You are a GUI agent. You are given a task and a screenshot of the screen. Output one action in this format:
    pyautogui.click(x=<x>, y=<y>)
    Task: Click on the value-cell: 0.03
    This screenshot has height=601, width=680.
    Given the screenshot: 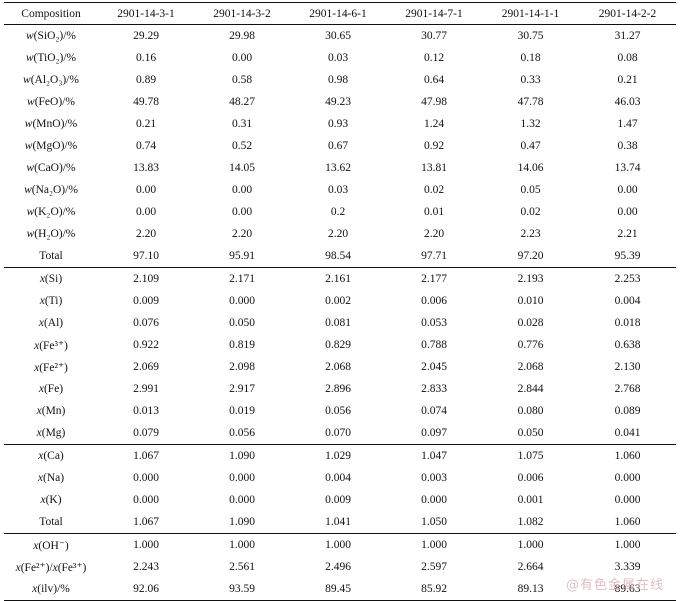 What is the action you would take?
    pyautogui.click(x=338, y=190)
    